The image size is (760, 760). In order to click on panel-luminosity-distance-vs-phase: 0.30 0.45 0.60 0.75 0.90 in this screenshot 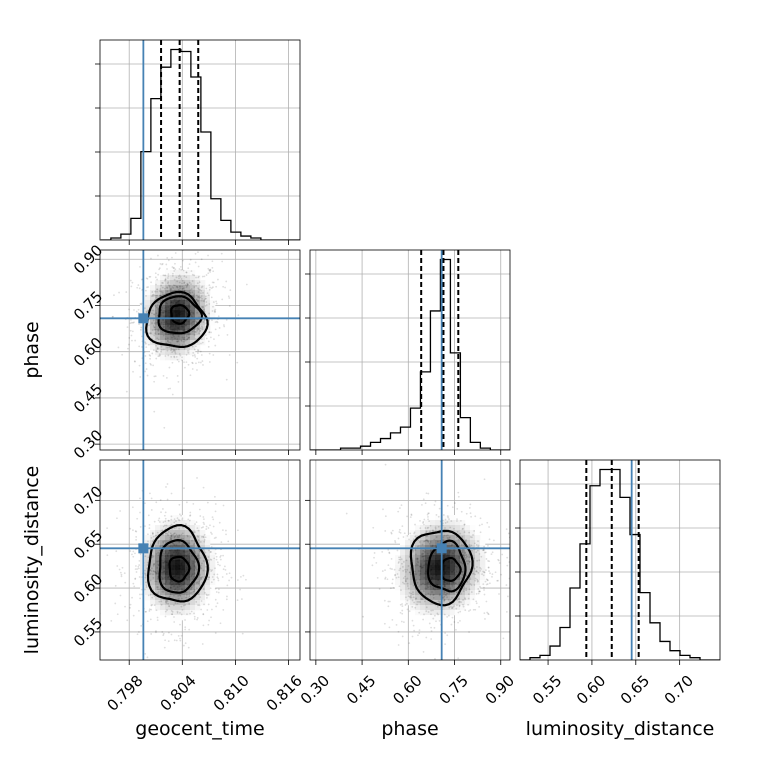, I will do `click(407, 583)`.